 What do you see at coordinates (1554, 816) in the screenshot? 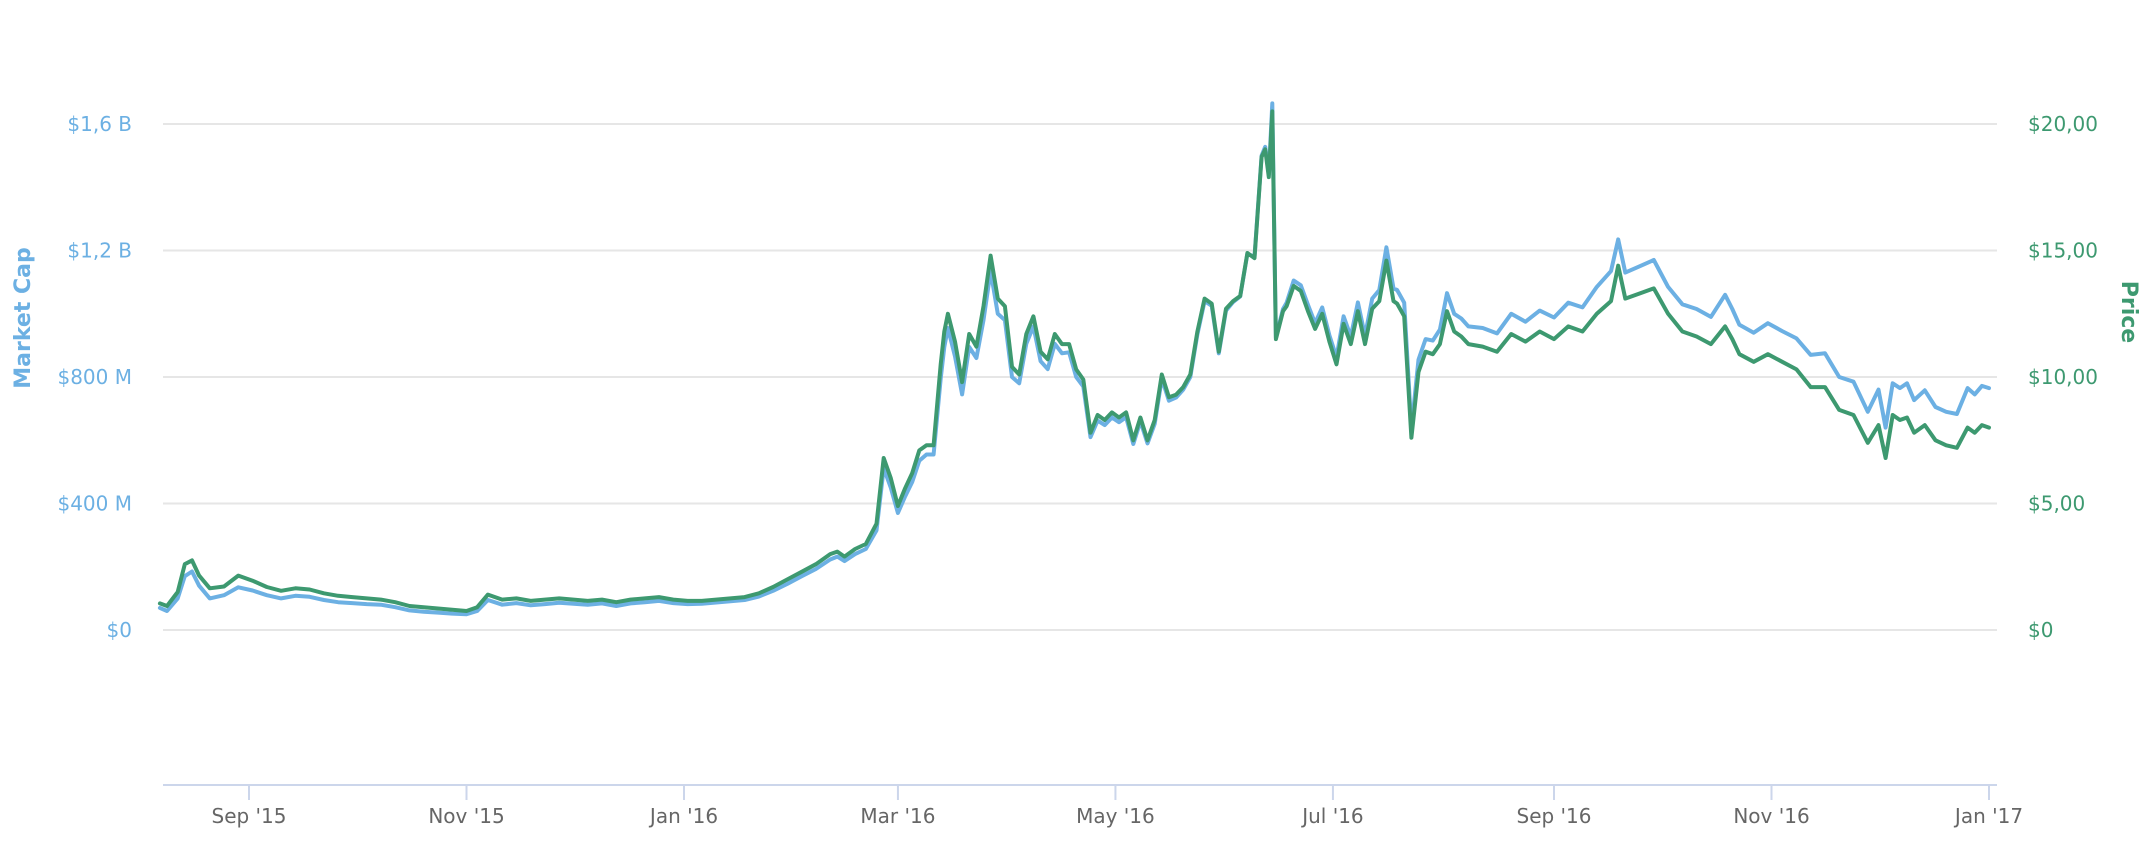
I see `x-tick-label: Sep '16` at bounding box center [1554, 816].